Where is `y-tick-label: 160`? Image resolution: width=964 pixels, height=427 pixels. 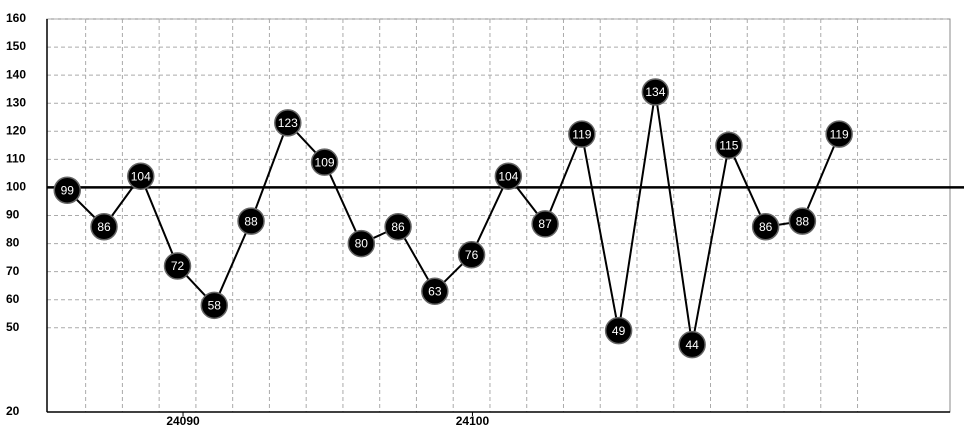
y-tick-label: 160 is located at coordinates (16, 18).